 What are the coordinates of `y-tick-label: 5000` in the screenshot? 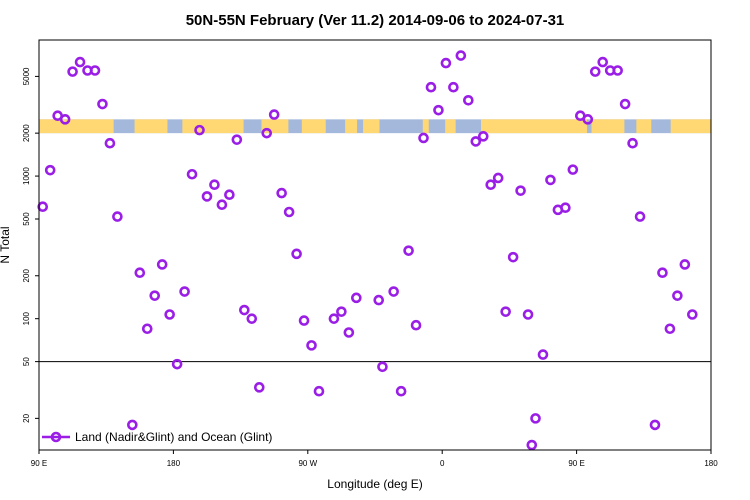 It's located at (26, 76).